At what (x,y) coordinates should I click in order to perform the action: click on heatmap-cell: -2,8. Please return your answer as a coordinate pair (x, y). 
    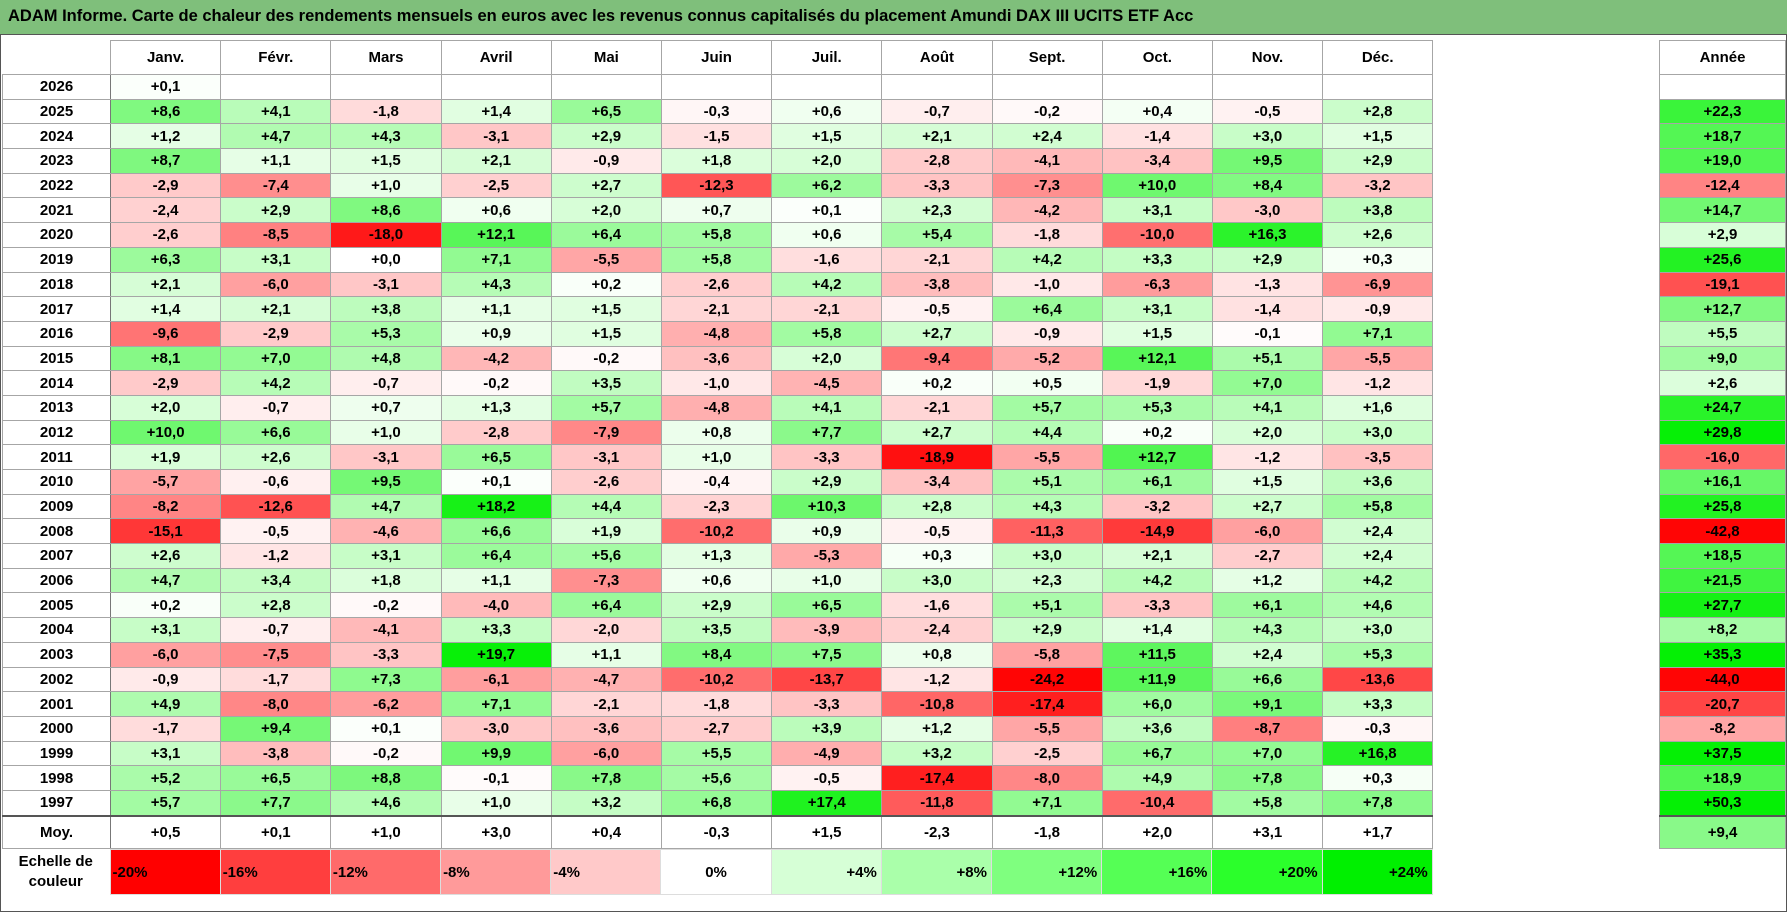
    Looking at the image, I should click on (496, 432).